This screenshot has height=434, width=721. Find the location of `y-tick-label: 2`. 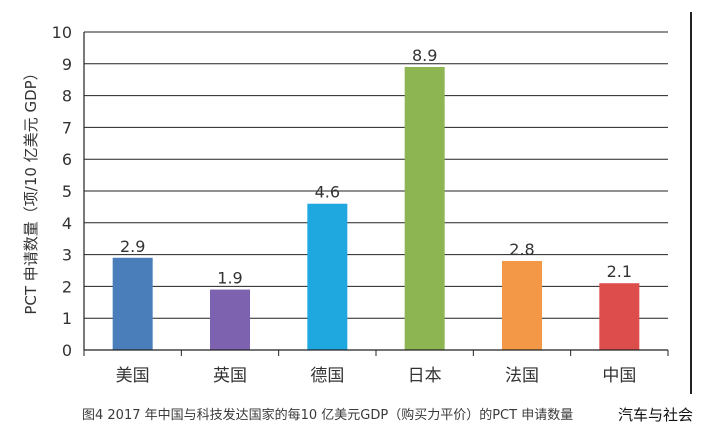

y-tick-label: 2 is located at coordinates (67, 286).